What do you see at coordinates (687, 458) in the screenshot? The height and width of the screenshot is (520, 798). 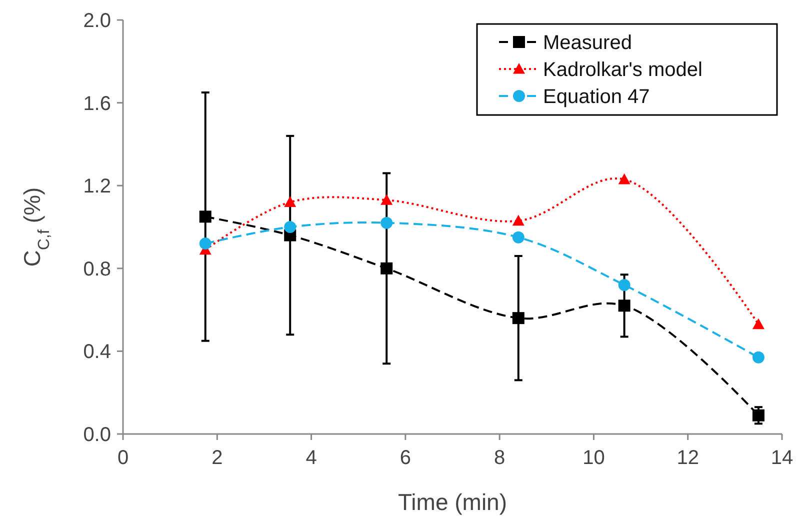 I see `x-tick-label: 12` at bounding box center [687, 458].